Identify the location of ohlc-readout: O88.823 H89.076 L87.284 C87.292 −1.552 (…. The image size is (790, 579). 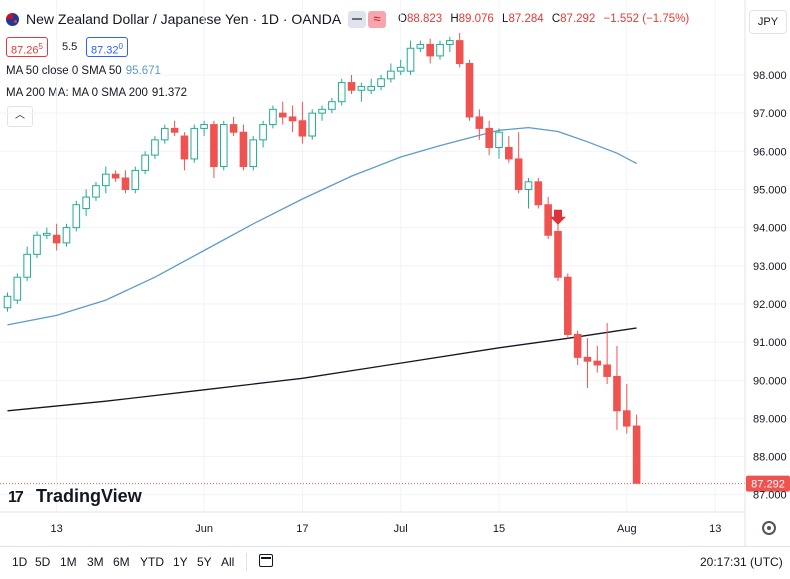
(543, 19).